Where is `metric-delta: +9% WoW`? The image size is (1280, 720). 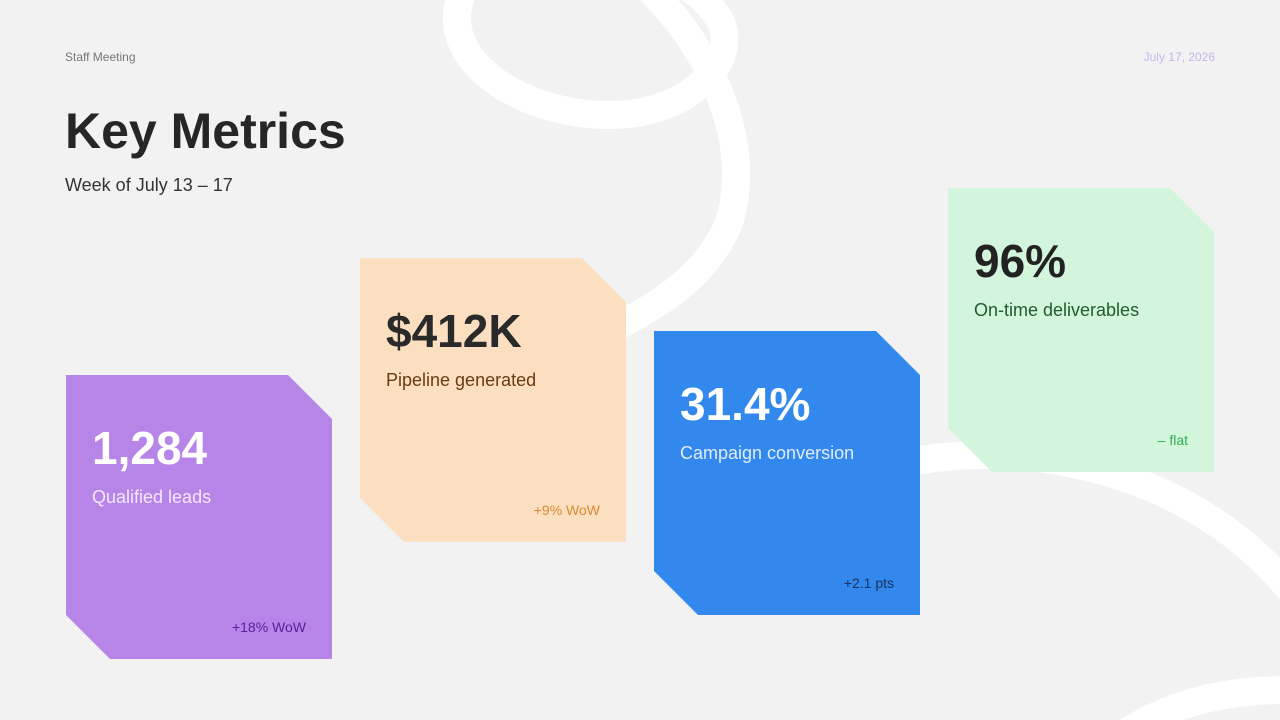
metric-delta: +9% WoW is located at coordinates (566, 510).